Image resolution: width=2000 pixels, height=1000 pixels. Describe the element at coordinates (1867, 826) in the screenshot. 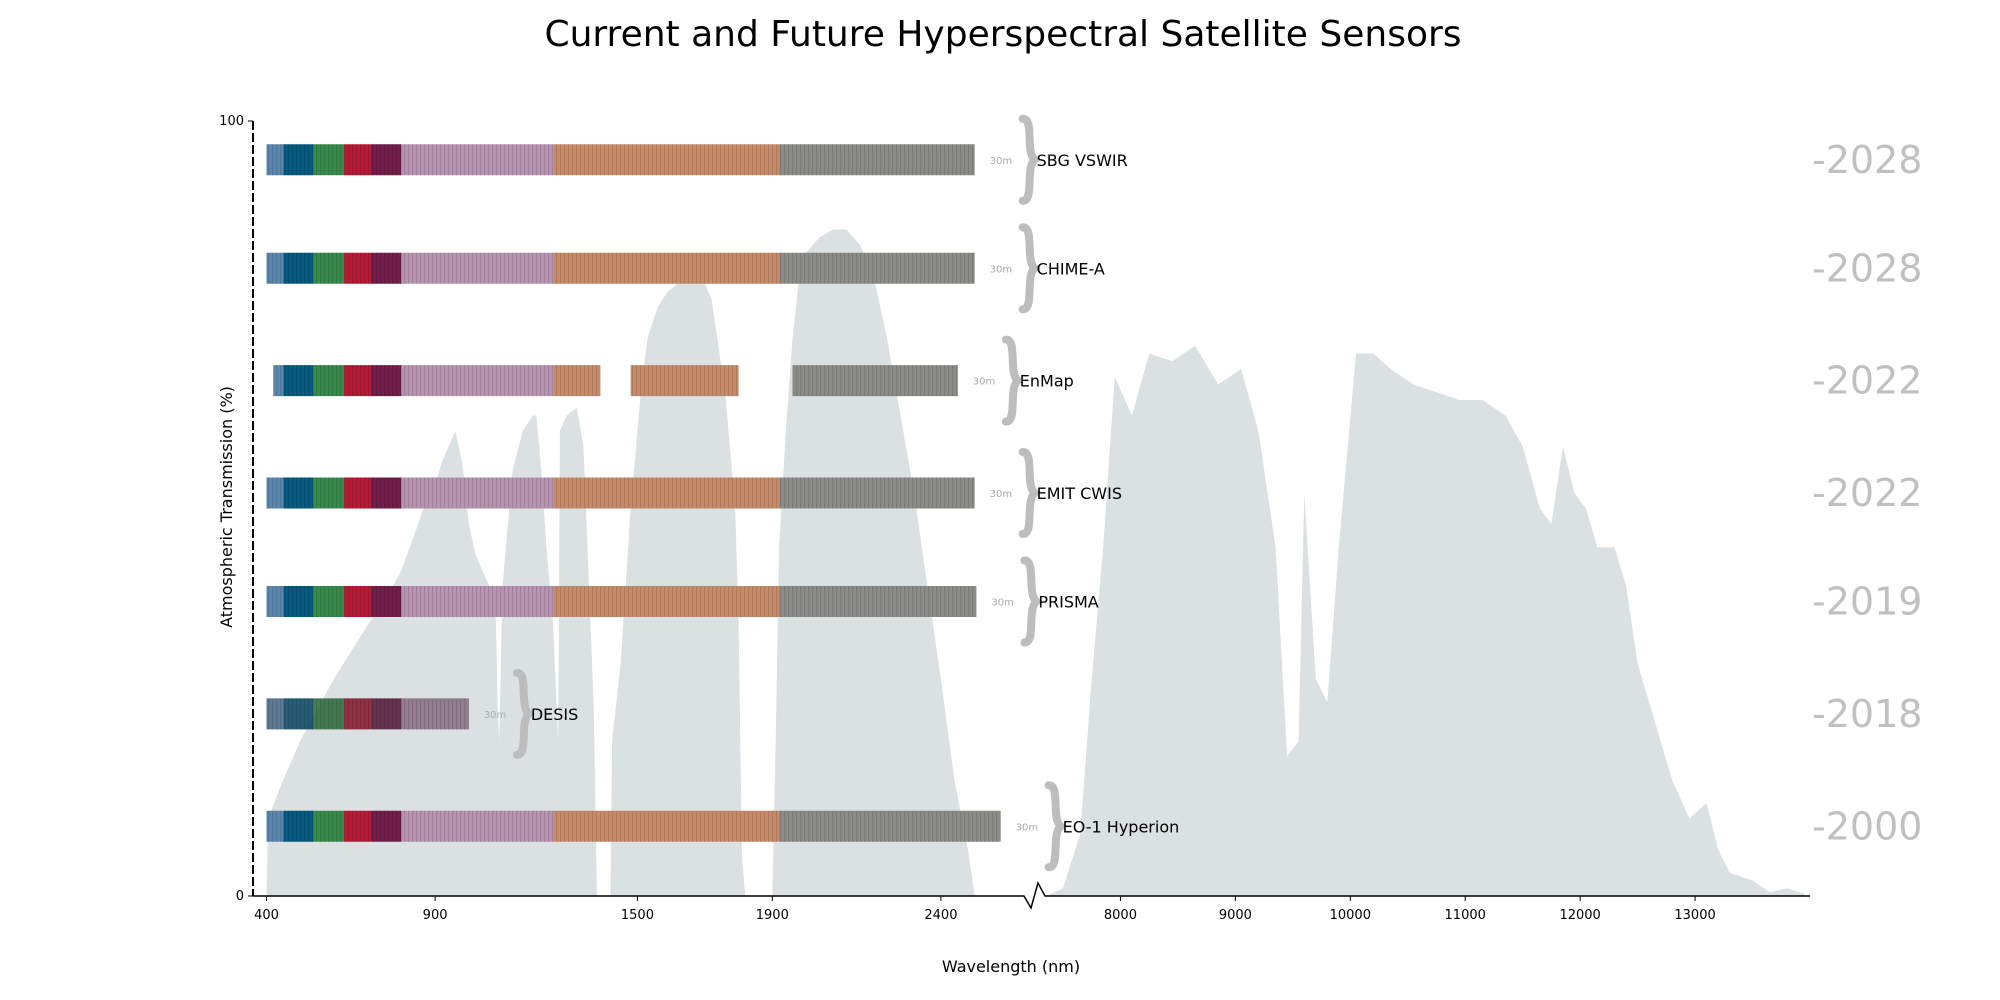

I see `year-label: -2000` at that location.